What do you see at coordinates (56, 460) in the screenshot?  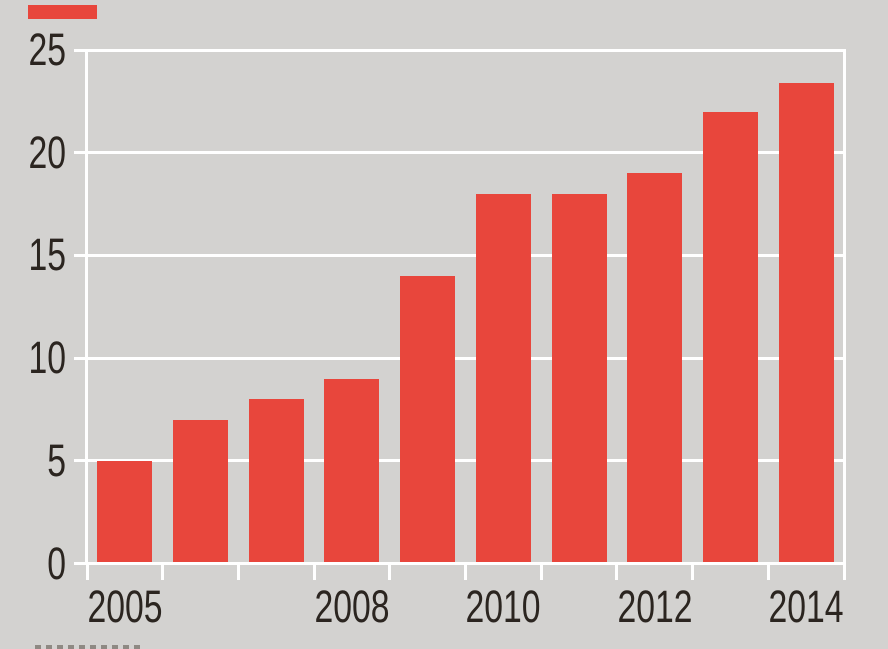 I see `y-axis-label: 5` at bounding box center [56, 460].